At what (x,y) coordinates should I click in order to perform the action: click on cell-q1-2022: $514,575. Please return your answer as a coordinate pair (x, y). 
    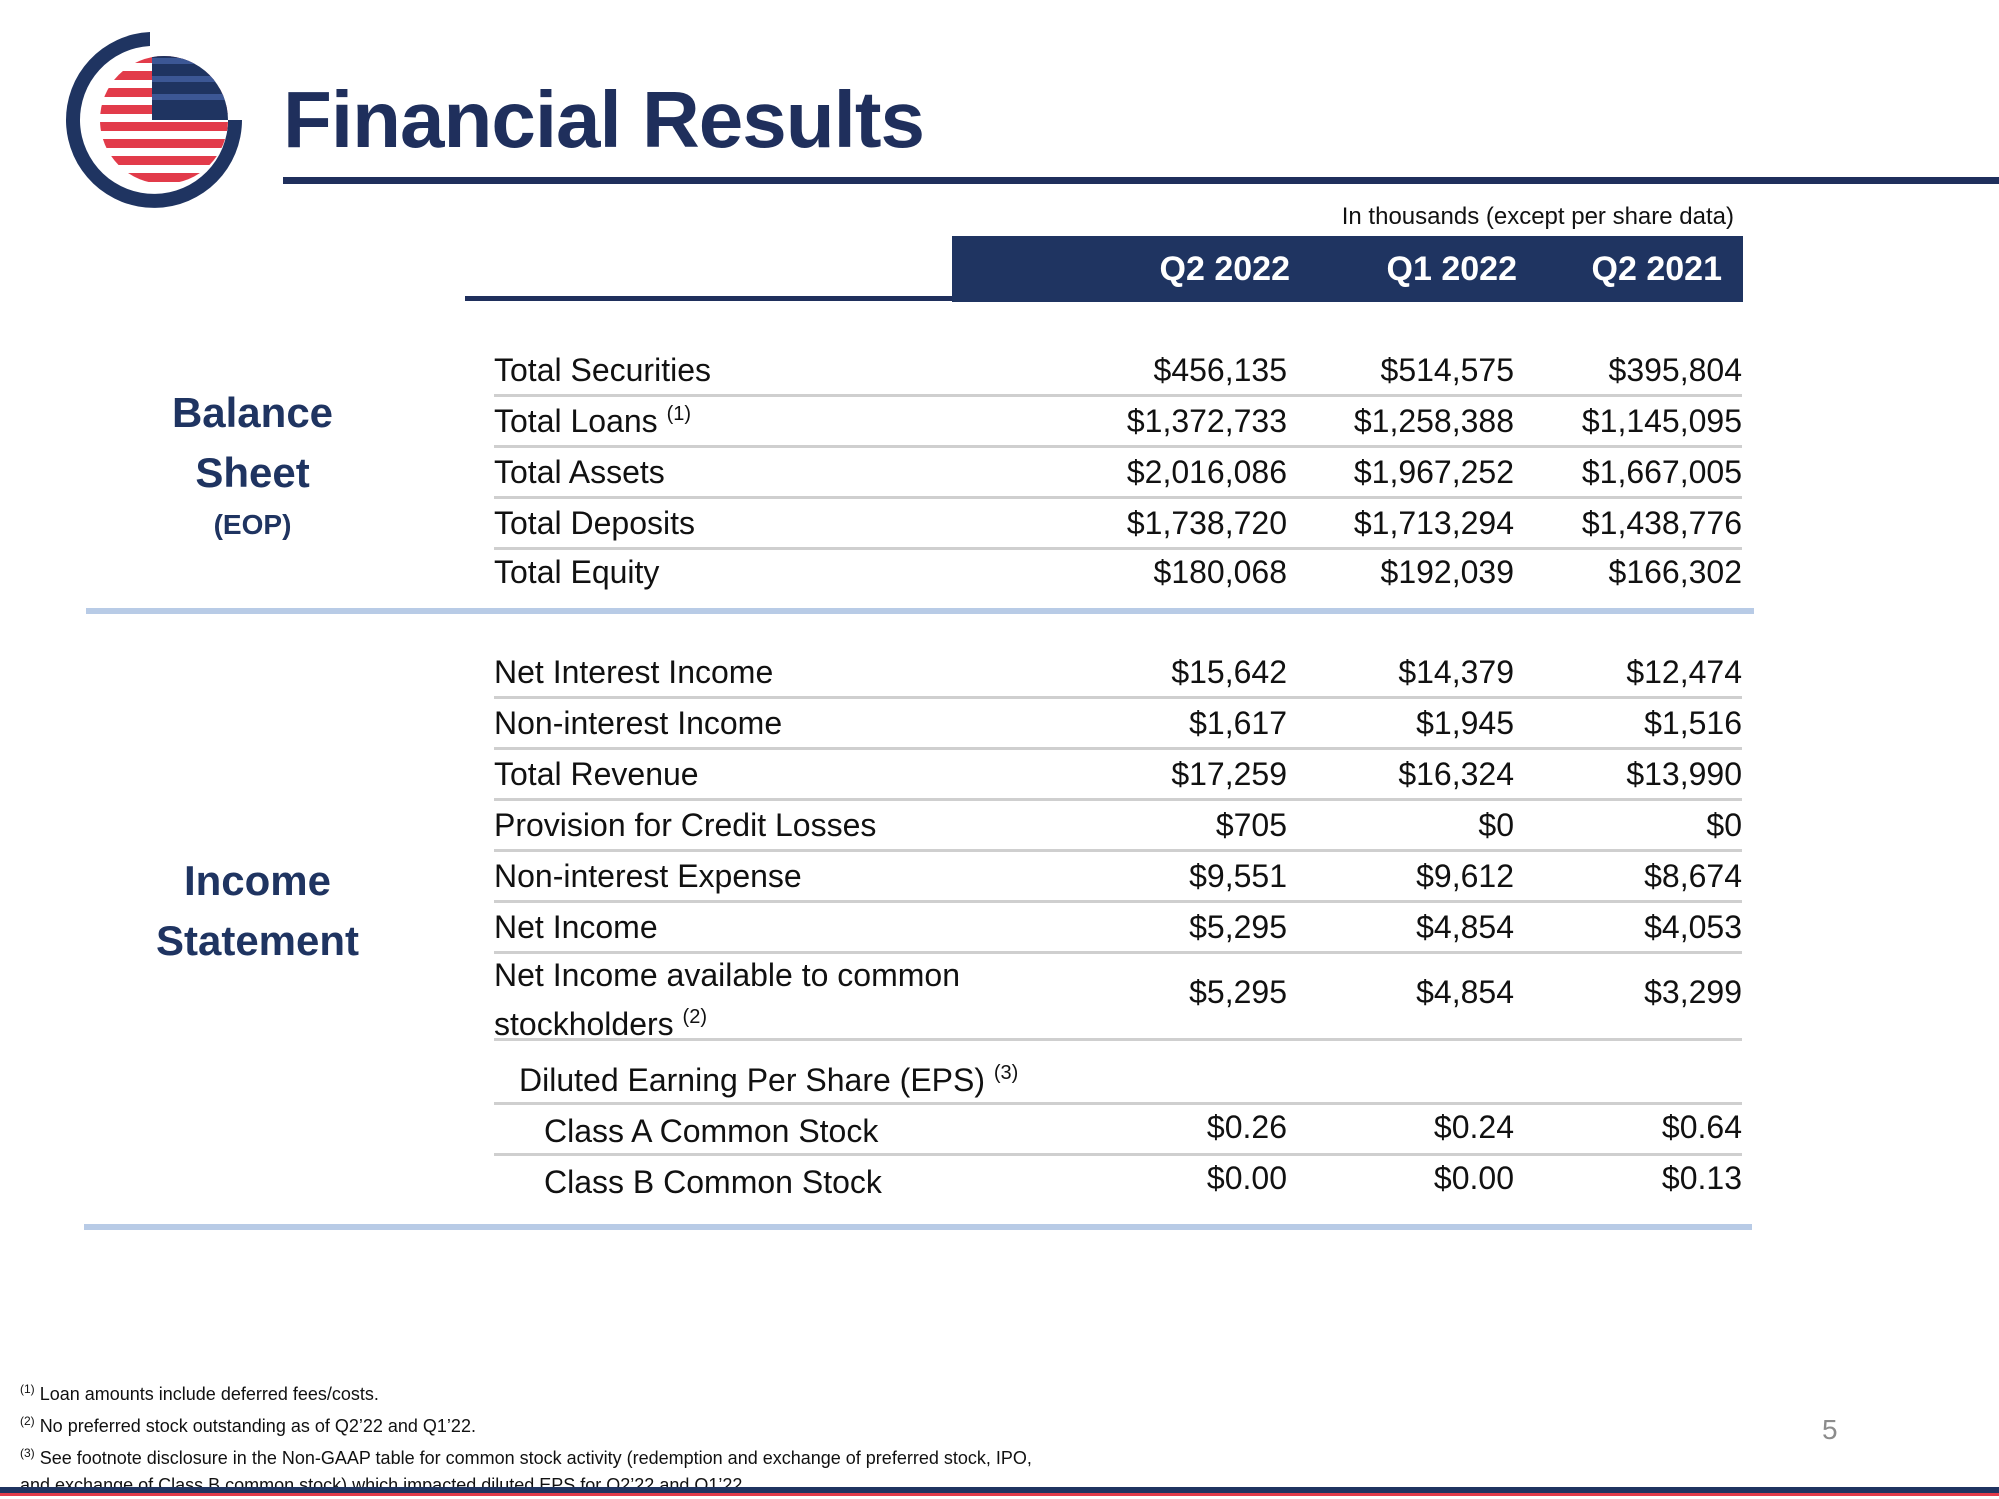
    Looking at the image, I should click on (1447, 370).